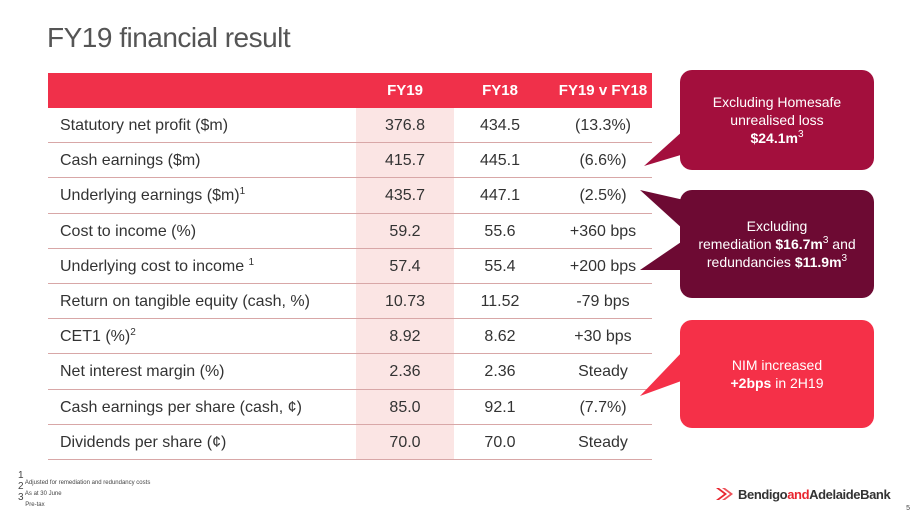 This screenshot has height=515, width=918. I want to click on page-number: 5, so click(908, 508).